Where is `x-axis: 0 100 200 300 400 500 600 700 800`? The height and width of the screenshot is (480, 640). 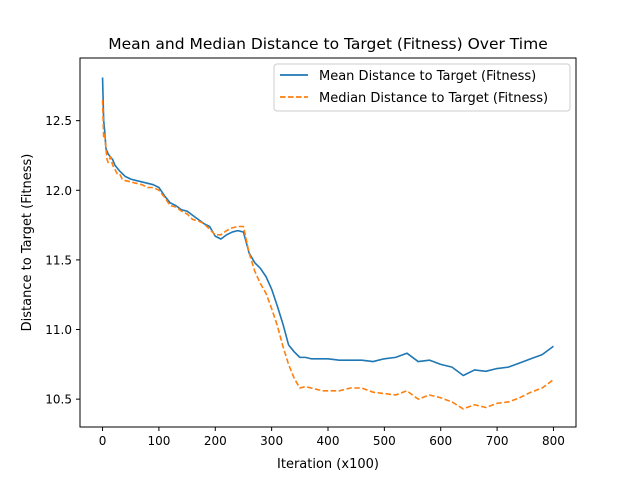 x-axis: 0 100 200 300 400 500 600 700 800 is located at coordinates (332, 437).